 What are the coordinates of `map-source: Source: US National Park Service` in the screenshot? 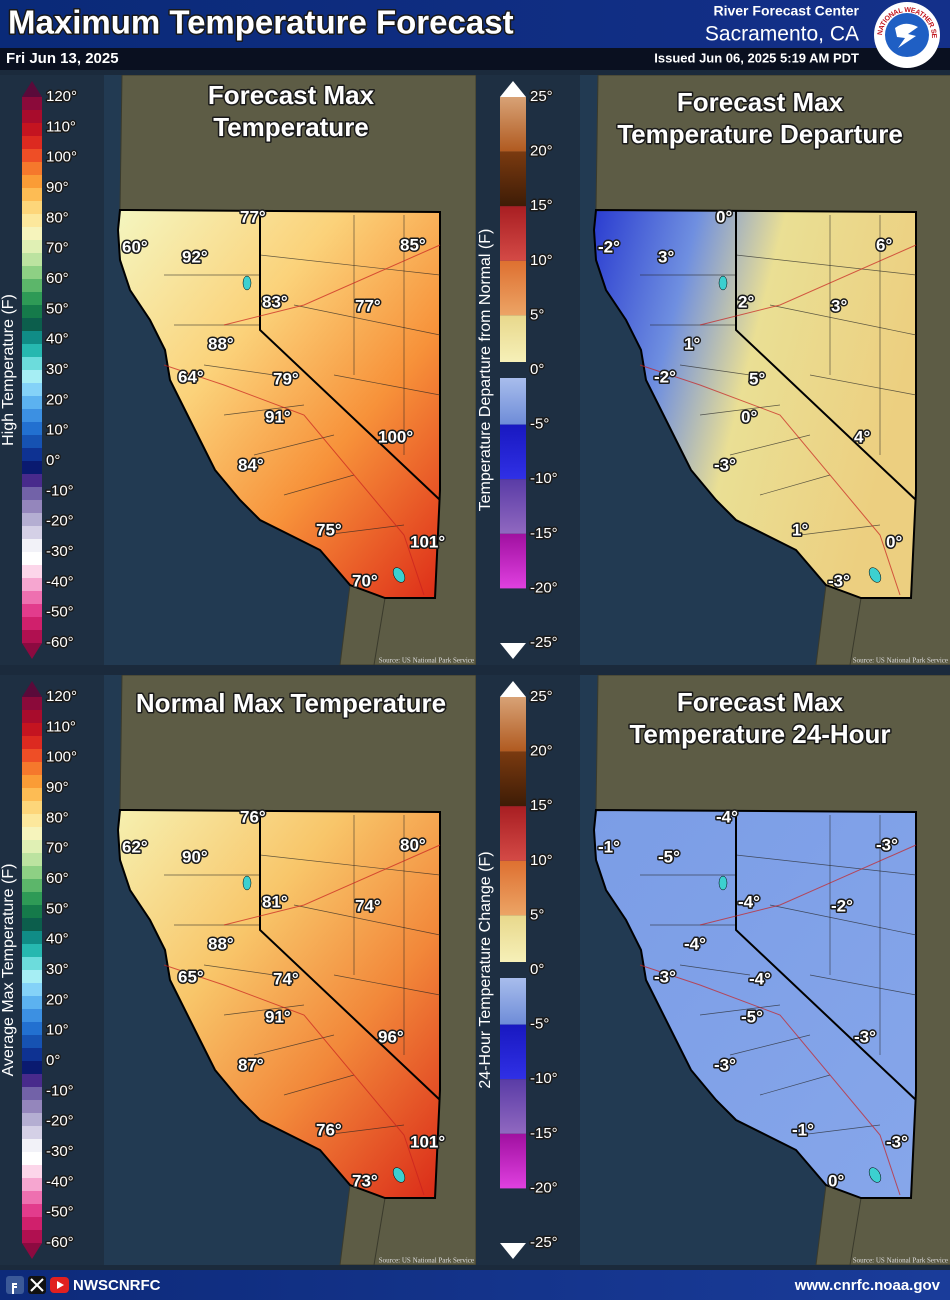 It's located at (900, 661).